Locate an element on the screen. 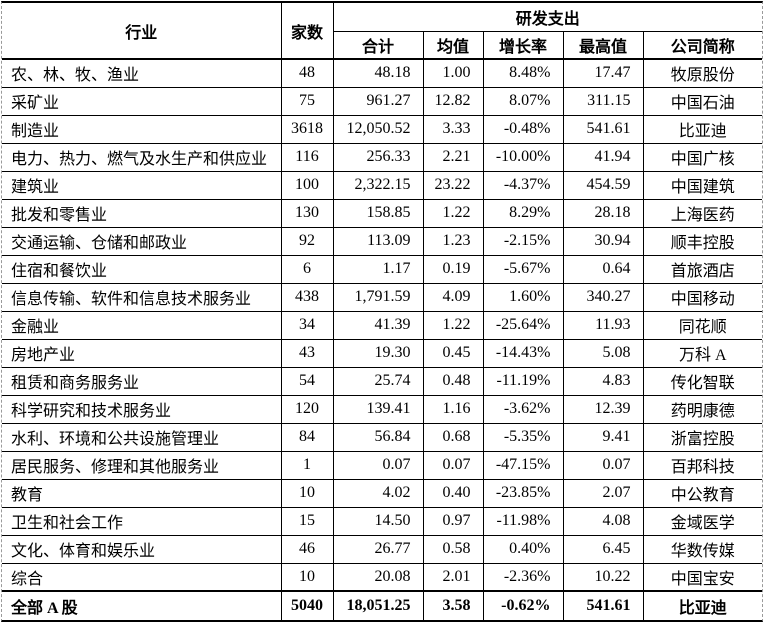 The width and height of the screenshot is (764, 636). table-row: 居民服务、修理和其他服务业 1 0.07 0.07 -47.15% 0.07 百邦科技 is located at coordinates (382, 465).